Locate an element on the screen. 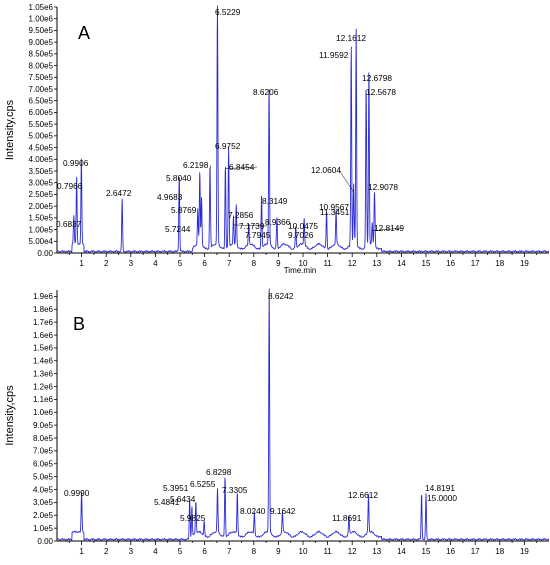 This screenshot has height=565, width=550. panel-a-peak-label: 11.9592 is located at coordinates (334, 55).